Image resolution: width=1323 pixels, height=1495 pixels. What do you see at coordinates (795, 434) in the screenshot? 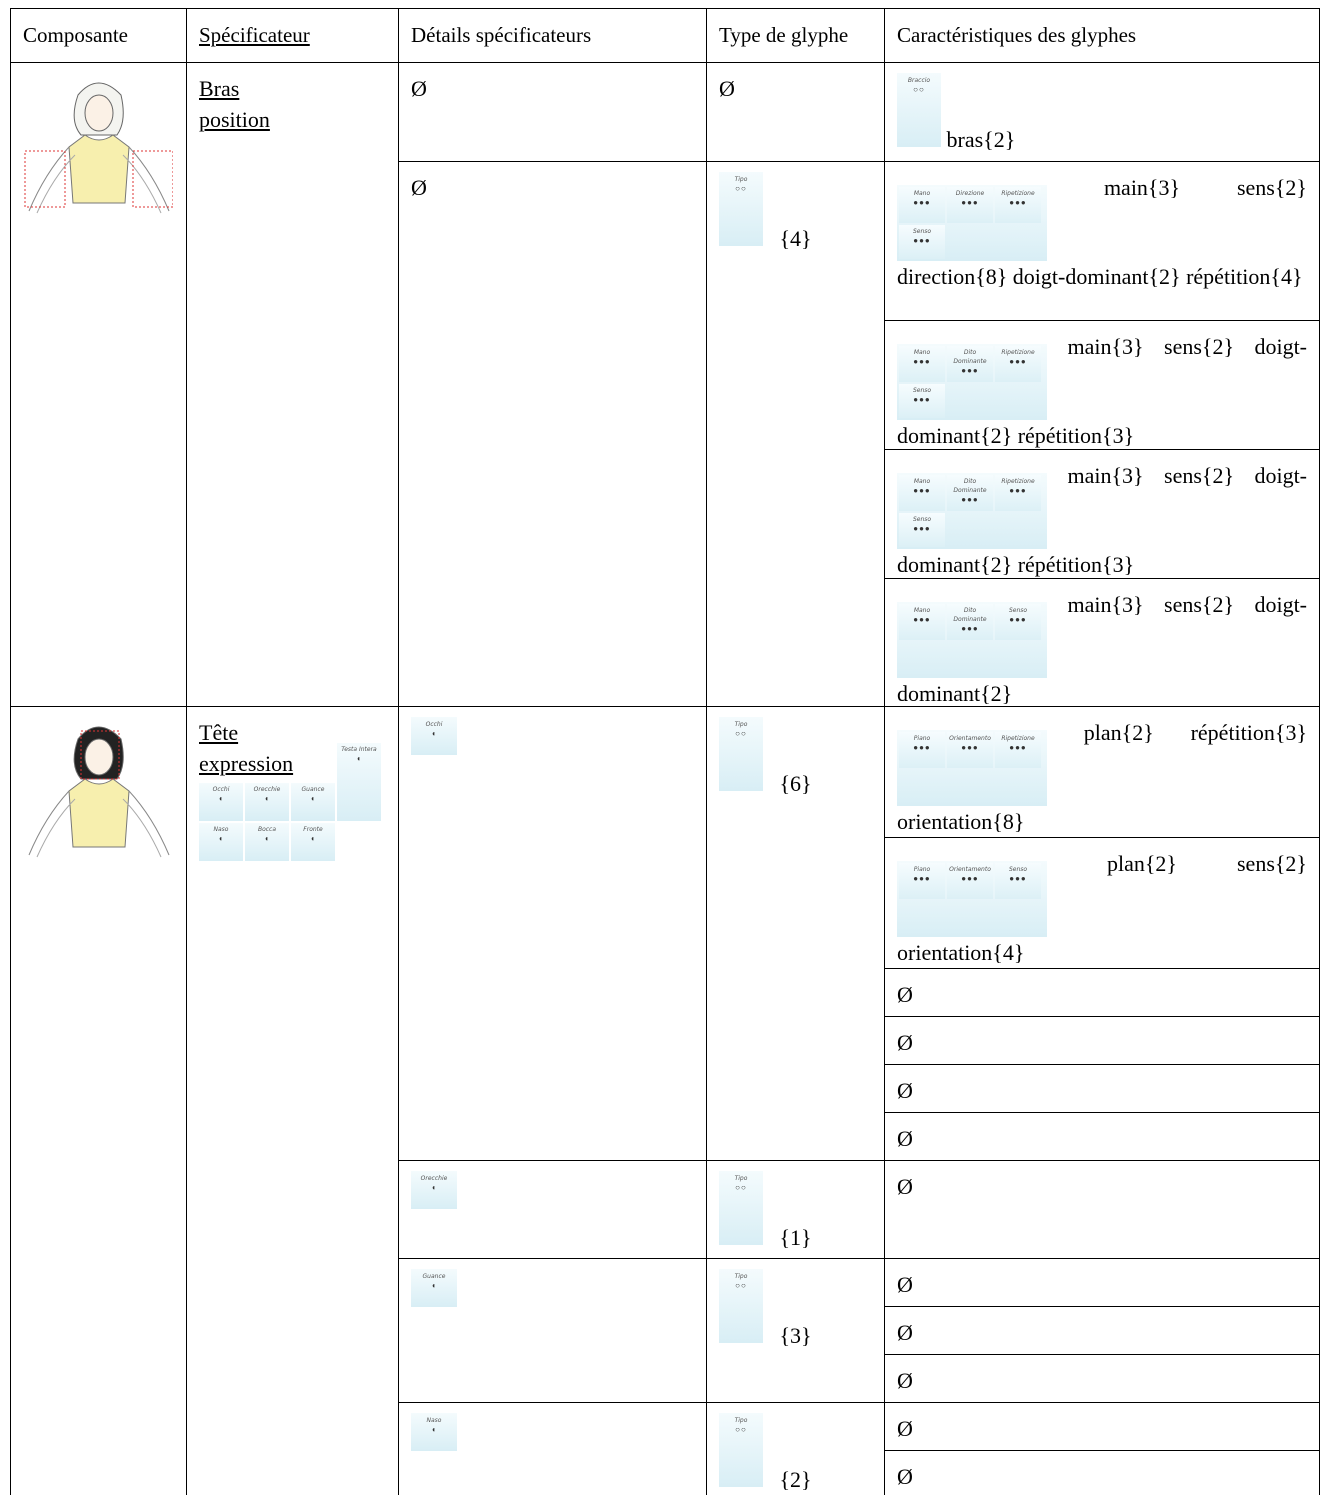
I see `table-cell: Tipo ○○ {4}` at bounding box center [795, 434].